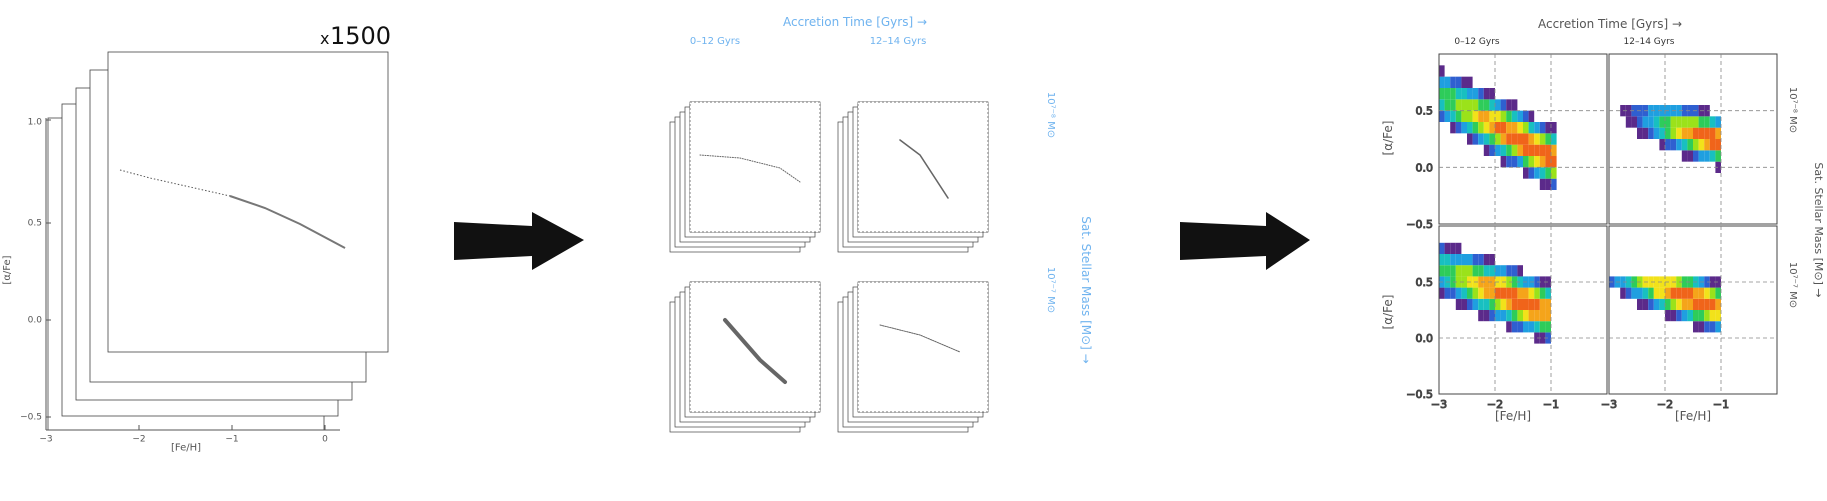  Describe the element at coordinates (138, 440) in the screenshot. I see `x-tick-label: −2` at that location.